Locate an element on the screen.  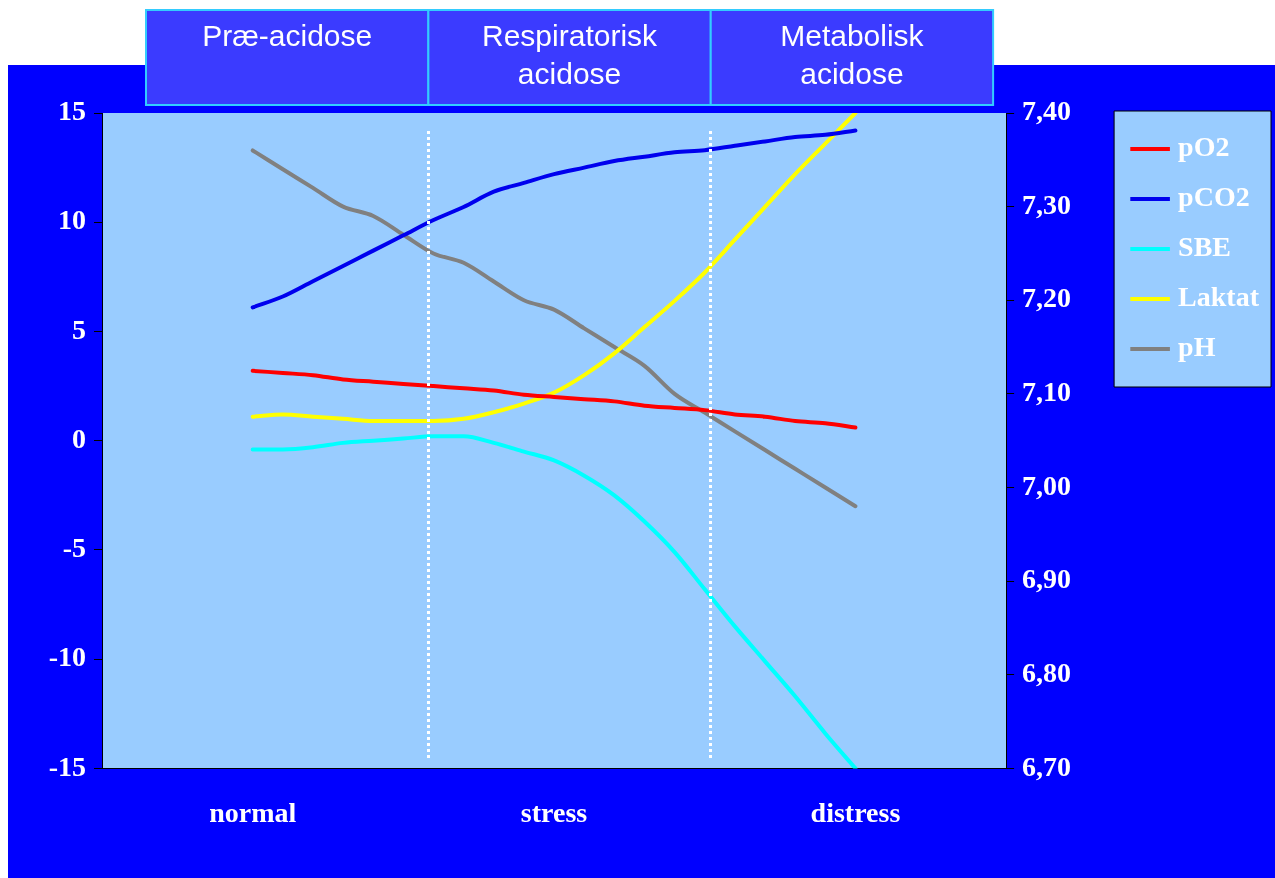
legend-label: Laktat is located at coordinates (1219, 297).